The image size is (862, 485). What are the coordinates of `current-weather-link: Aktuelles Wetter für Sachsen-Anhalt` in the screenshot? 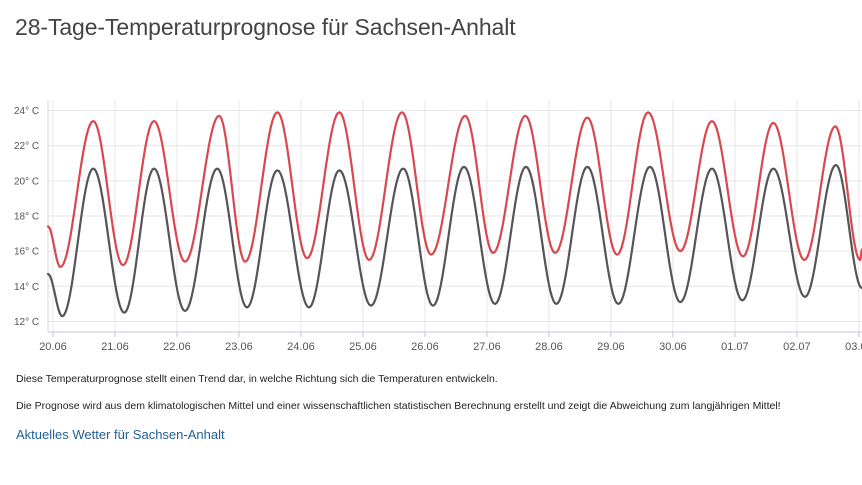 It's located at (120, 434).